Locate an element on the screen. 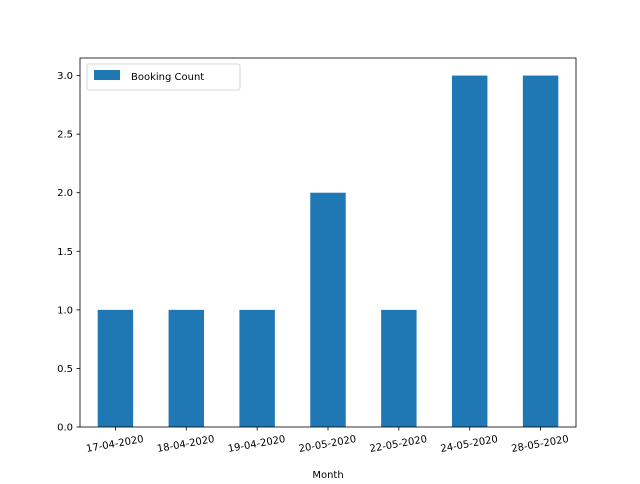 This screenshot has height=484, width=640. y-tick-label: 3.0 is located at coordinates (65, 76).